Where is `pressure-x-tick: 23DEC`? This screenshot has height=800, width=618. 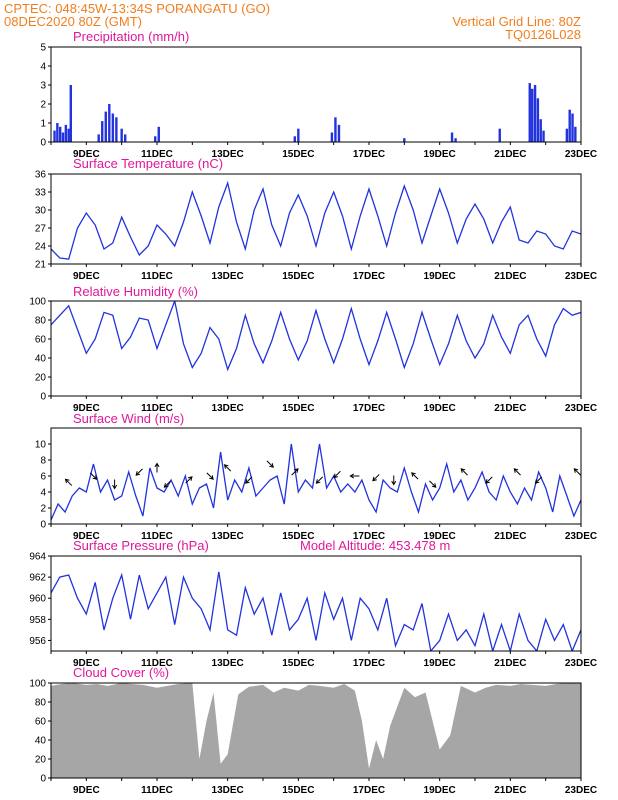 pressure-x-tick: 23DEC is located at coordinates (581, 663).